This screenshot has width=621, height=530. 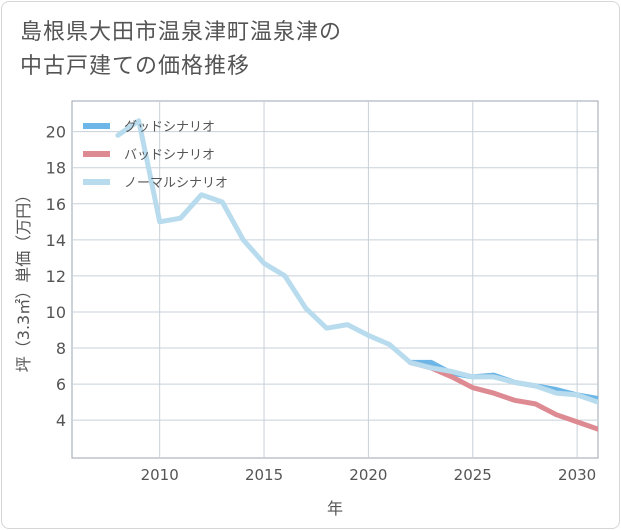 I want to click on legend-good-scenario-label: グッドシナリオ, so click(x=169, y=127).